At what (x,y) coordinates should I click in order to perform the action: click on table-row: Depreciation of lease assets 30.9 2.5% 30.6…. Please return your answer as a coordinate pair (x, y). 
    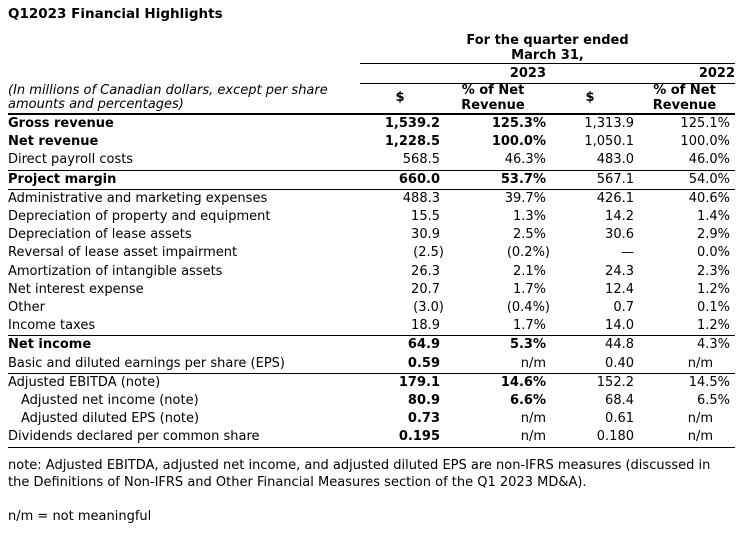
    Looking at the image, I should click on (371, 235).